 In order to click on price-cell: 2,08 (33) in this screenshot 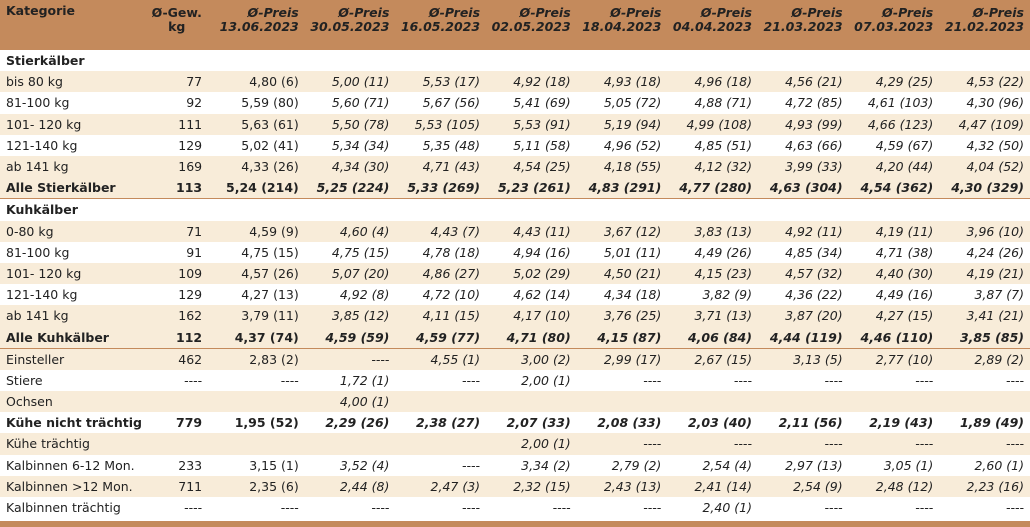, I will do `click(622, 423)`.